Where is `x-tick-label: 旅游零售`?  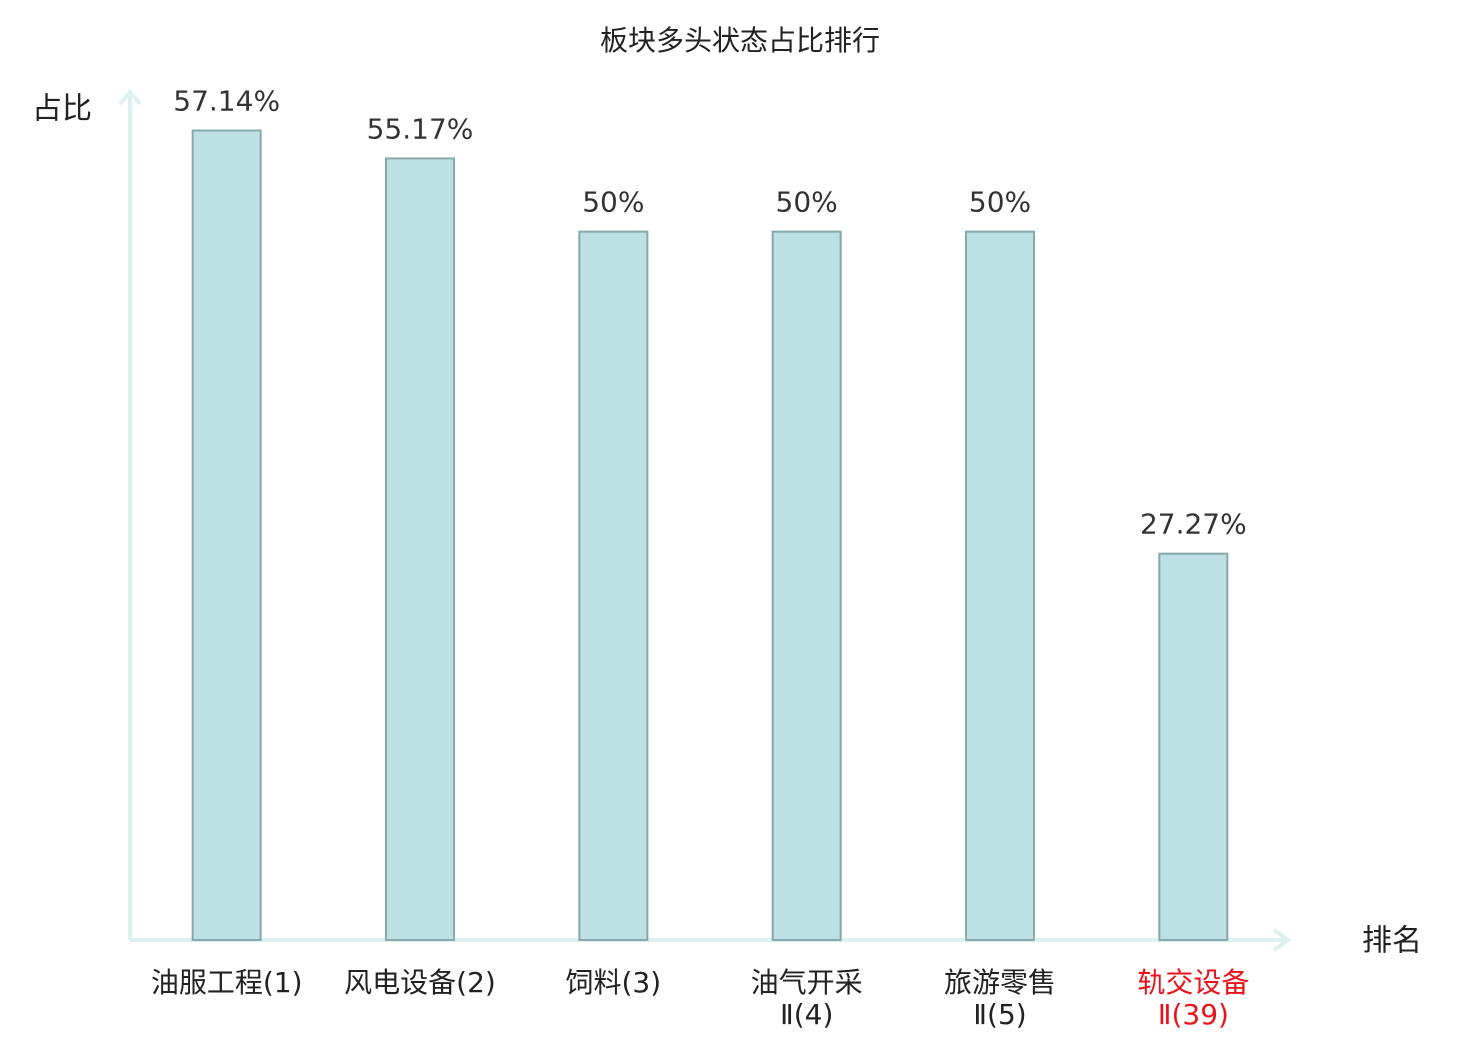 x-tick-label: 旅游零售 is located at coordinates (1000, 982).